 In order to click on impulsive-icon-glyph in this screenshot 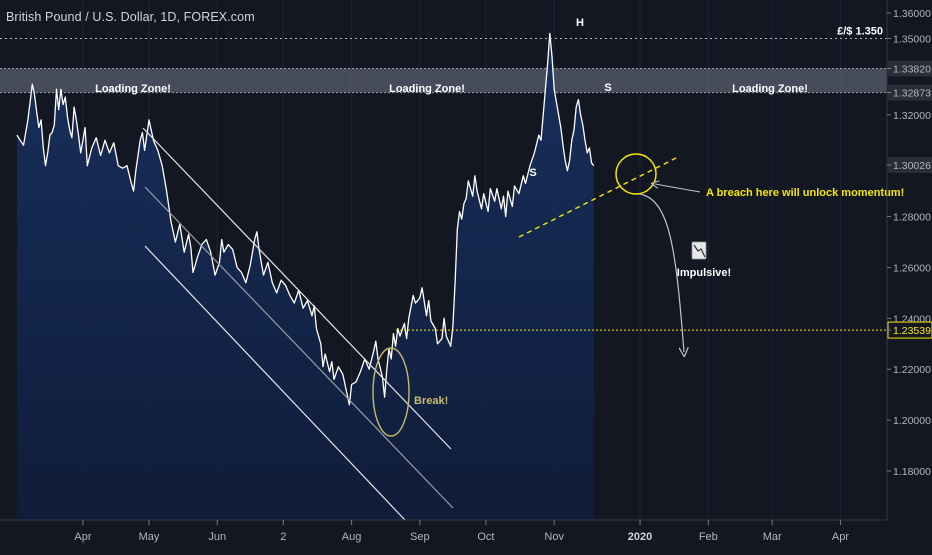, I will do `click(699, 251)`.